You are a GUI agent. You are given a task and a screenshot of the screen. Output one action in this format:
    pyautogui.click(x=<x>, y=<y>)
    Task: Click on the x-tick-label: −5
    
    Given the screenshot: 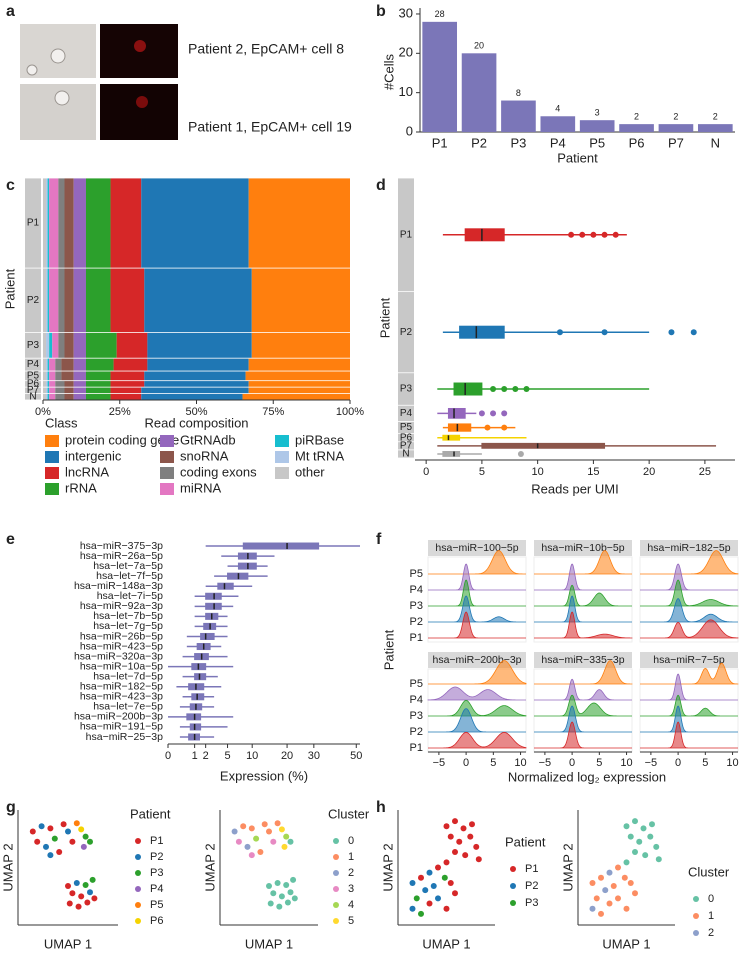 What is the action you would take?
    pyautogui.click(x=651, y=763)
    